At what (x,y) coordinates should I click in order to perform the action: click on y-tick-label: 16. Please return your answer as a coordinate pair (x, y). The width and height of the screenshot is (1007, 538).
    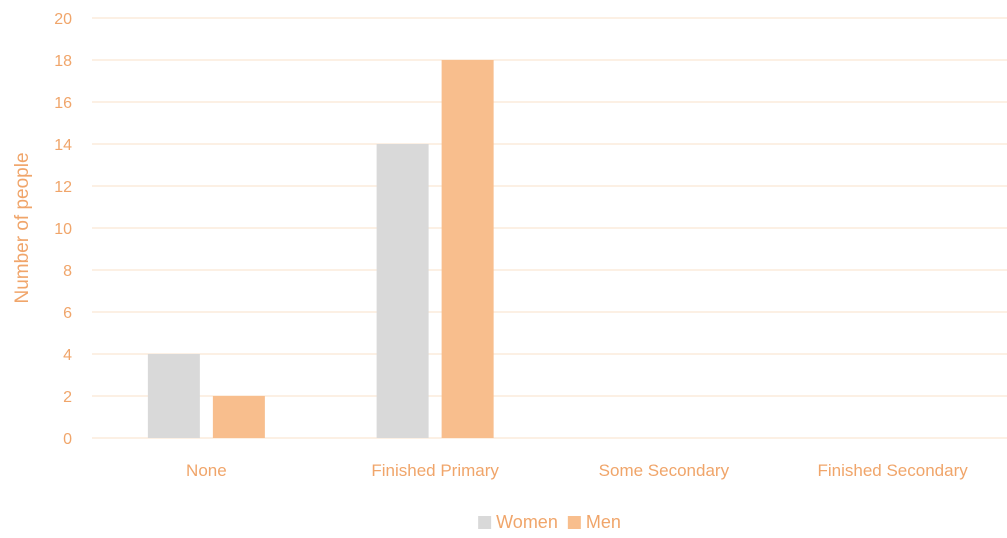
    Looking at the image, I should click on (63, 103).